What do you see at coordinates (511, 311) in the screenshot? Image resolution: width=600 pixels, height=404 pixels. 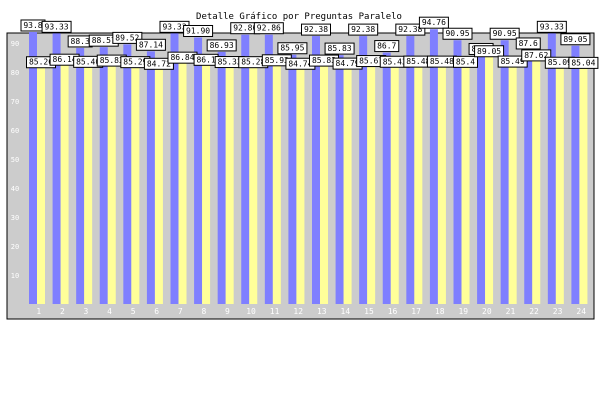 I see `x-tick-label: 21` at bounding box center [511, 311].